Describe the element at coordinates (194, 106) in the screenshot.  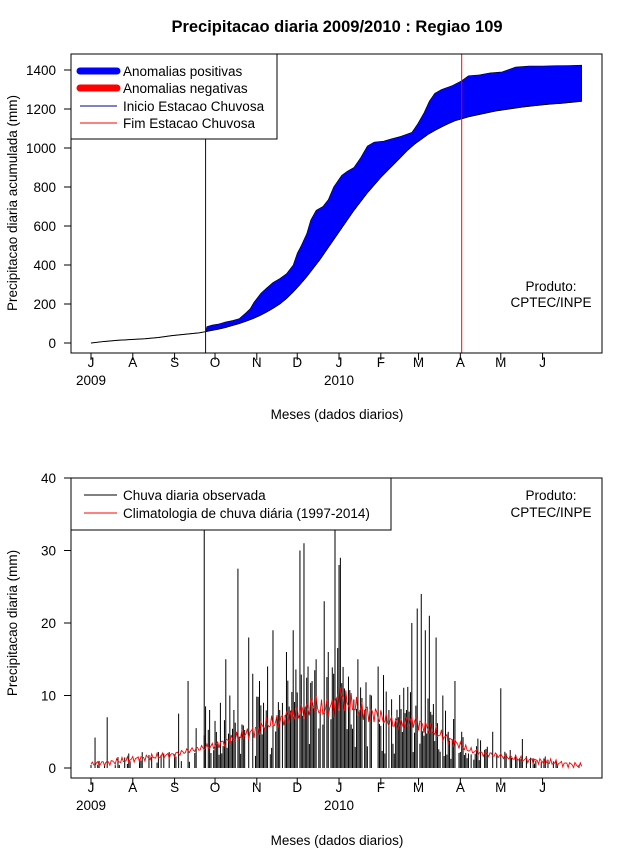
I see `legend-label-start: Inicio Estacao Chuvosa` at that location.